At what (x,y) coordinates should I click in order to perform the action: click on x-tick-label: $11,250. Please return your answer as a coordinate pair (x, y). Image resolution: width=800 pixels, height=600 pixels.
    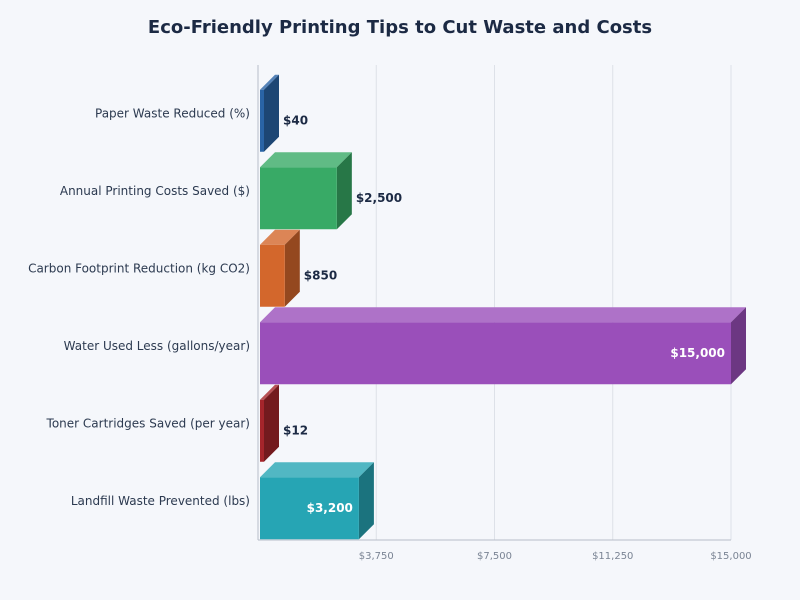
    Looking at the image, I should click on (612, 556).